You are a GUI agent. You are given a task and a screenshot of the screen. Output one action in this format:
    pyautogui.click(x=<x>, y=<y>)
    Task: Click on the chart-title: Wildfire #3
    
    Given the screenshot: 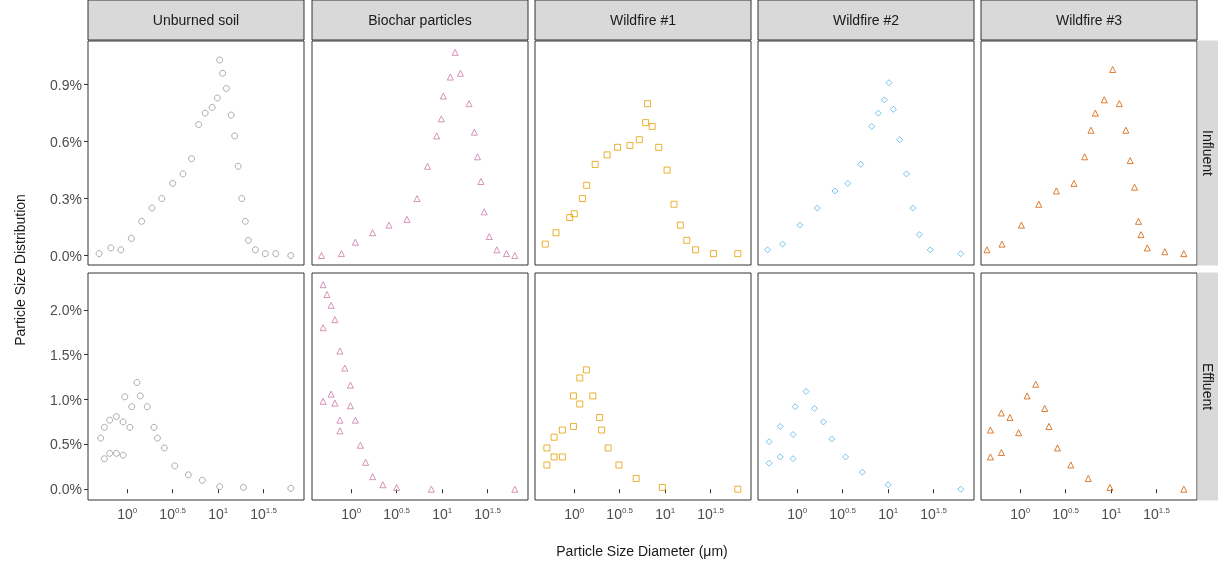 What is the action you would take?
    pyautogui.click(x=1089, y=20)
    